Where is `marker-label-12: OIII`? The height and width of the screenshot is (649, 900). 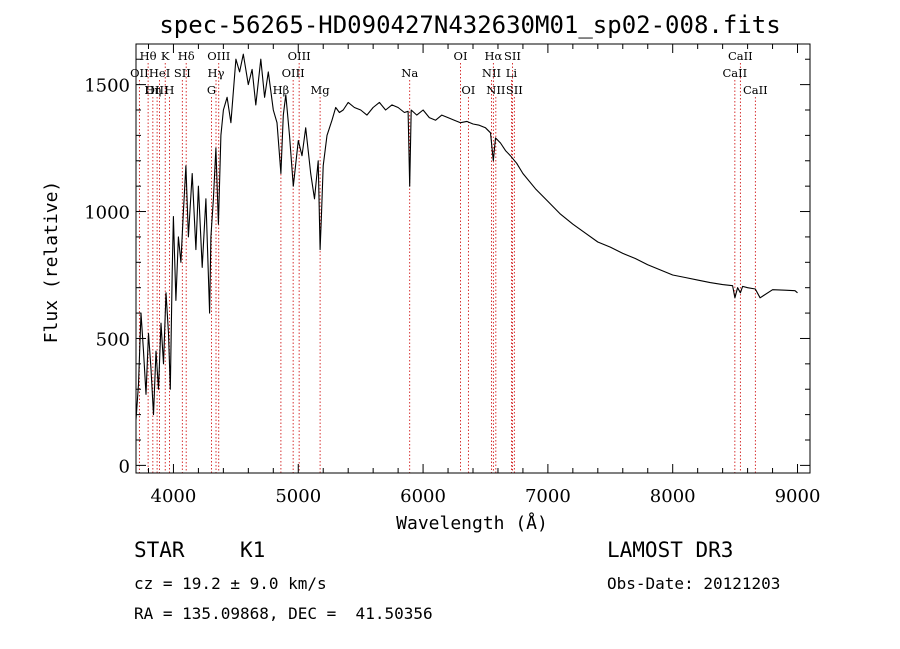 marker-label-12: OIII is located at coordinates (299, 56).